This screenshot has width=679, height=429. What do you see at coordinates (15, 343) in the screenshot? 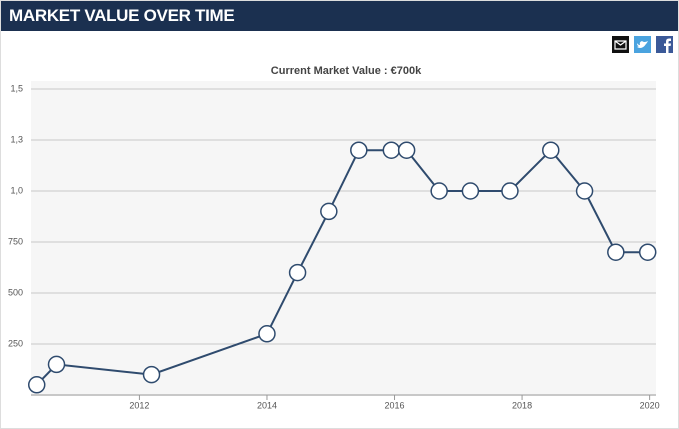
I see `y-tick-label: 250` at bounding box center [15, 343].